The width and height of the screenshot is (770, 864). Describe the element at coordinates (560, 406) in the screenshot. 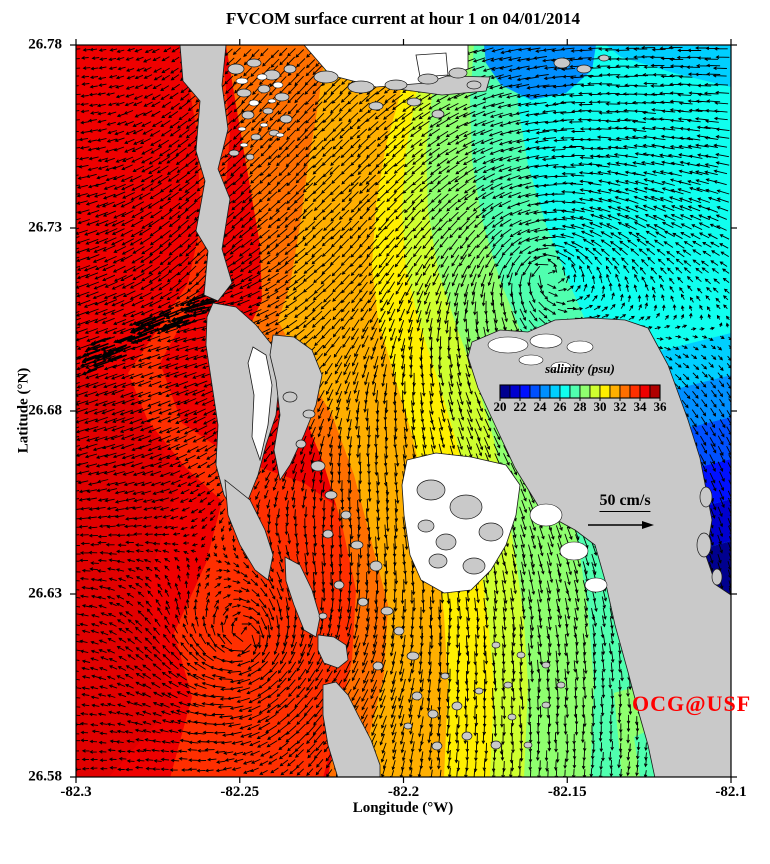

I see `colorbar-tick-label: 26` at that location.